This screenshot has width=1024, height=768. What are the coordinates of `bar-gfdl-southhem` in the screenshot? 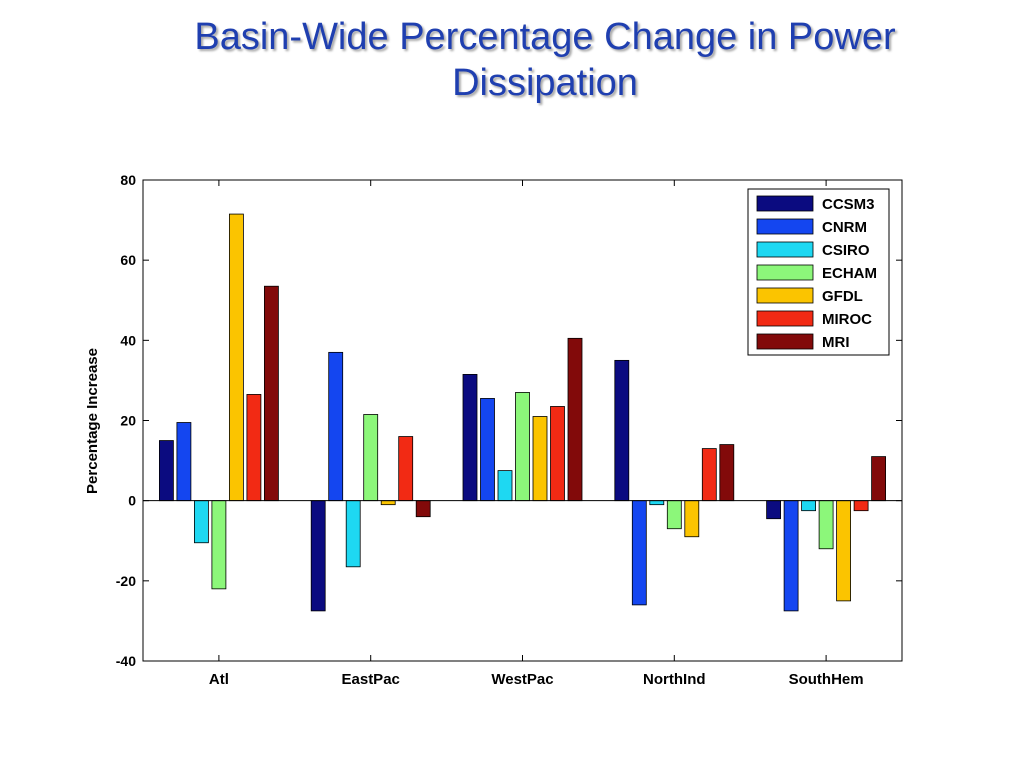 It's located at (843, 551).